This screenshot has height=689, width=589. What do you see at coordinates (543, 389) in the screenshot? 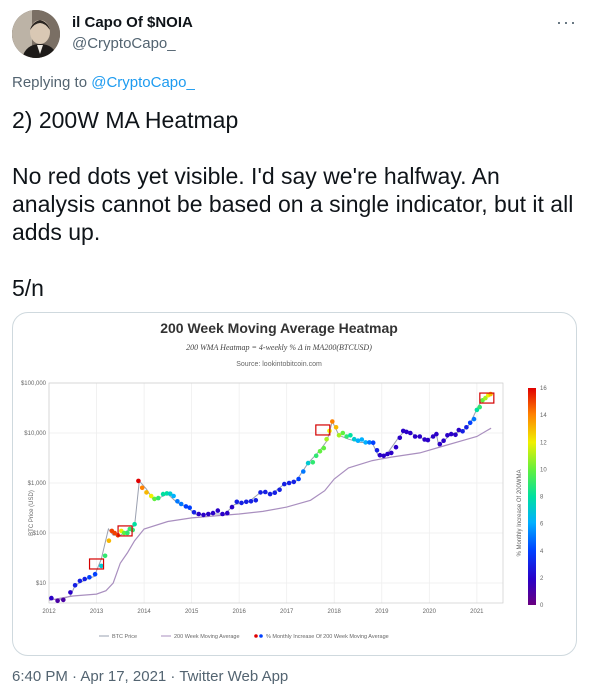
I see `colorbar-tick-label: 16` at bounding box center [543, 389].